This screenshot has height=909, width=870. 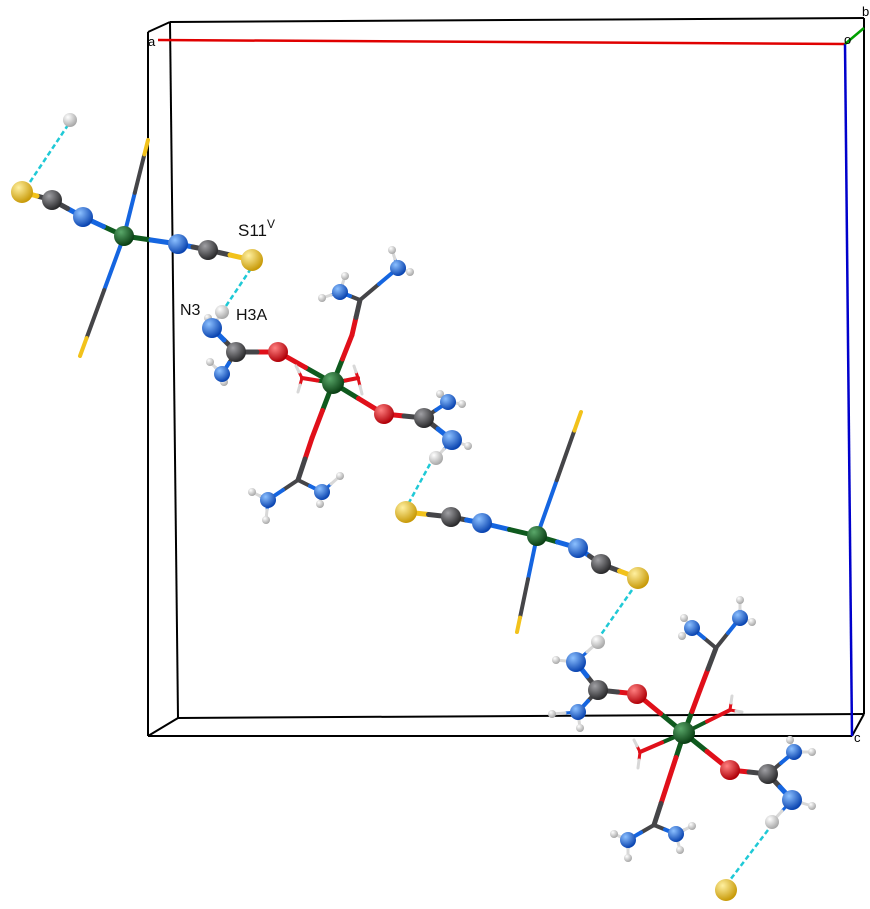 I want to click on cell-axis-c, so click(x=848, y=390).